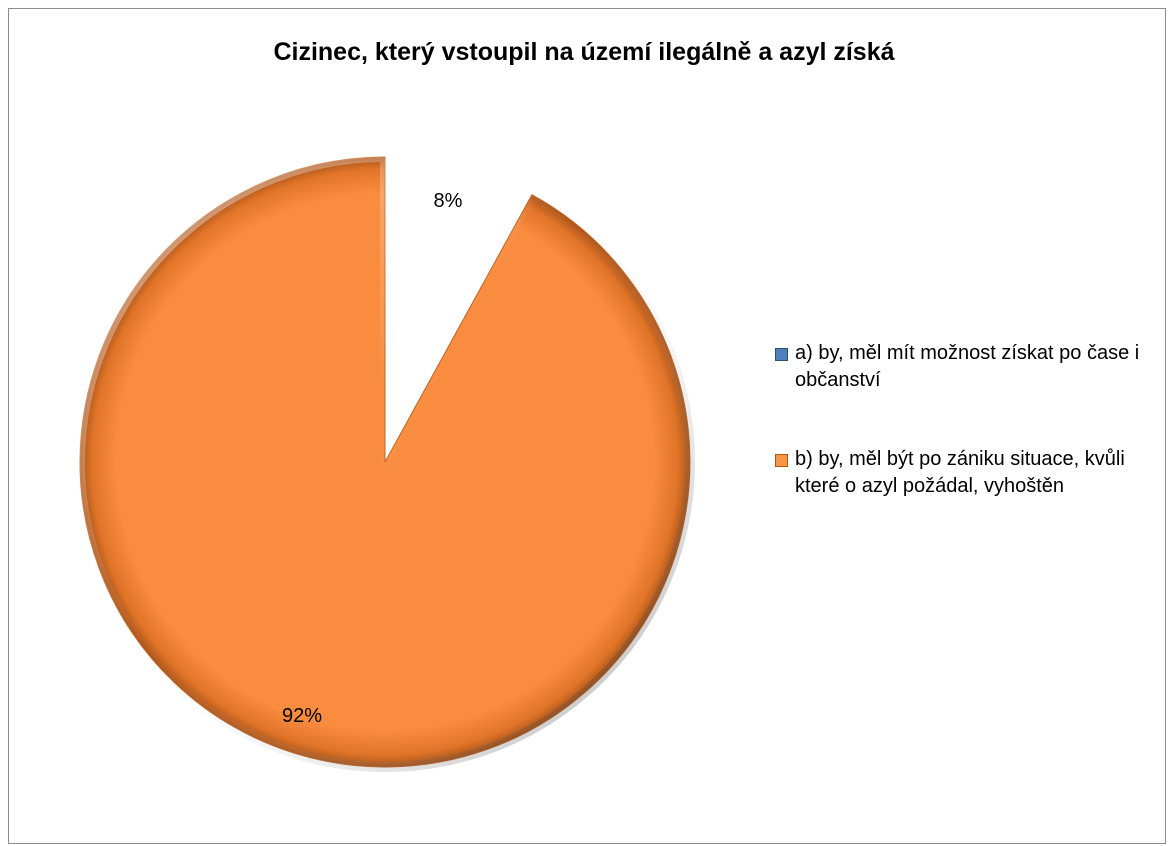  I want to click on data-label-a: 8%, so click(448, 201).